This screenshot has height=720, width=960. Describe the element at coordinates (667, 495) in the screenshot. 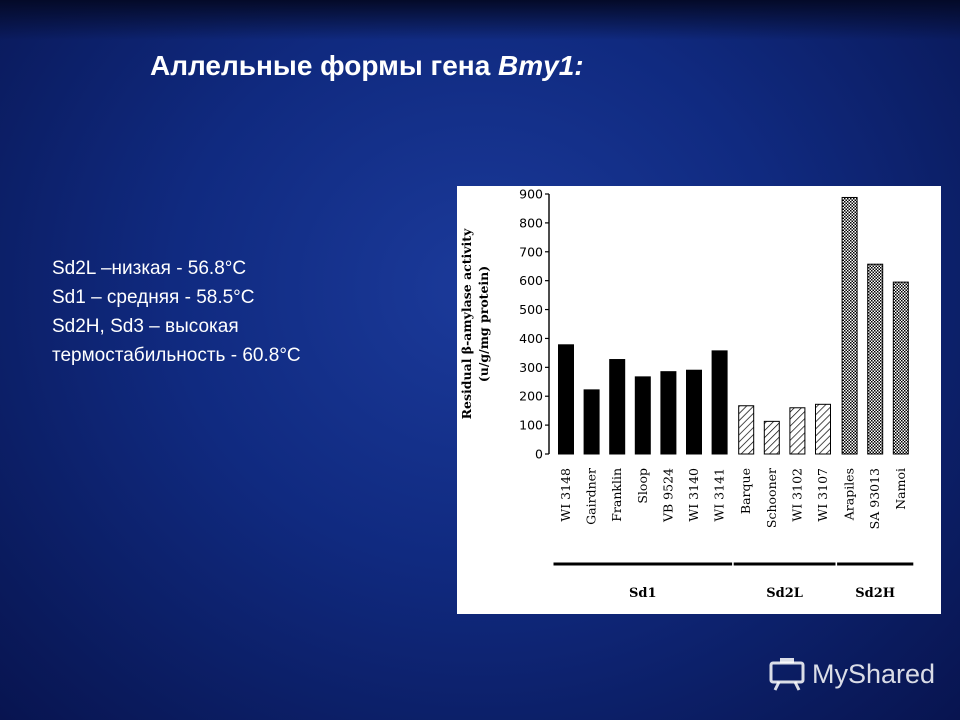

I see `x-tick-label: VB 9524` at that location.